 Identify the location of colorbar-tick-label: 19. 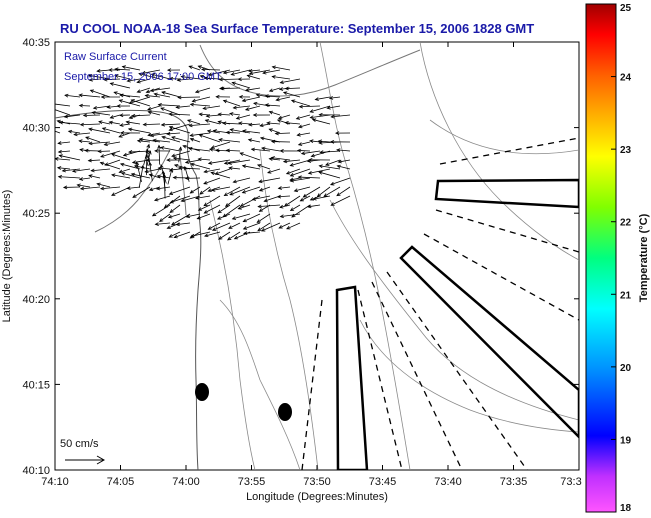
(626, 440).